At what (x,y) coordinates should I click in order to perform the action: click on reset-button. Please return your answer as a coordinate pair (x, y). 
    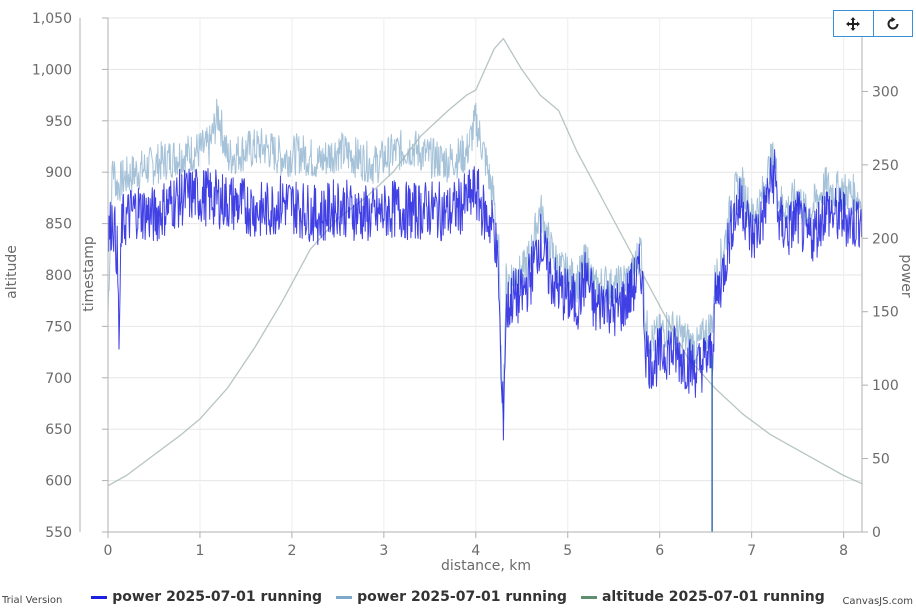
    Looking at the image, I should click on (892, 23).